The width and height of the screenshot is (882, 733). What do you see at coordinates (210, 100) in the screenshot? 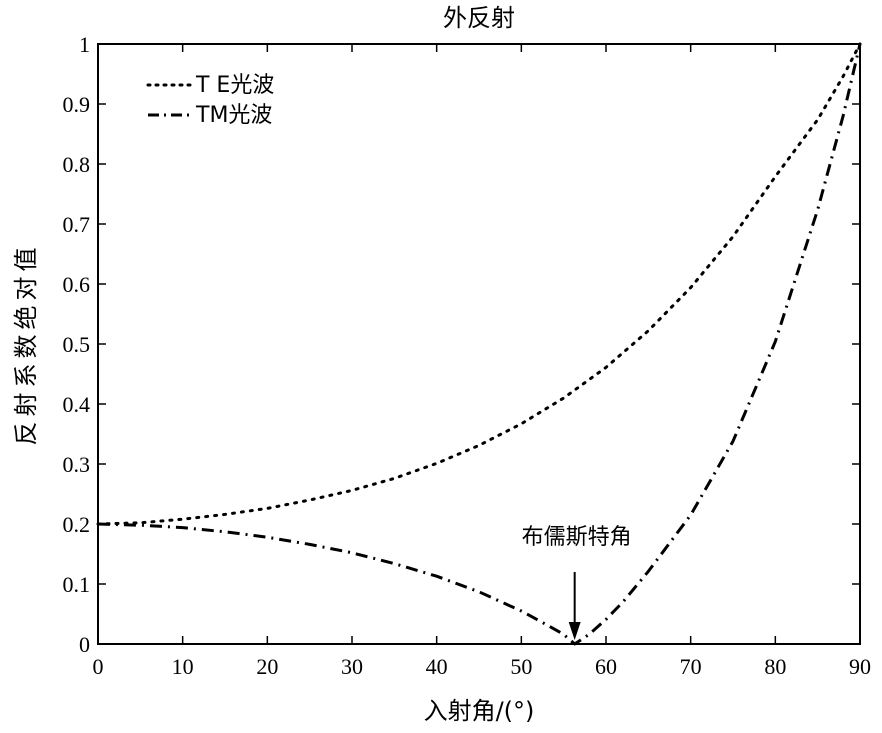
I see `legend: T E光波 TM光波` at bounding box center [210, 100].